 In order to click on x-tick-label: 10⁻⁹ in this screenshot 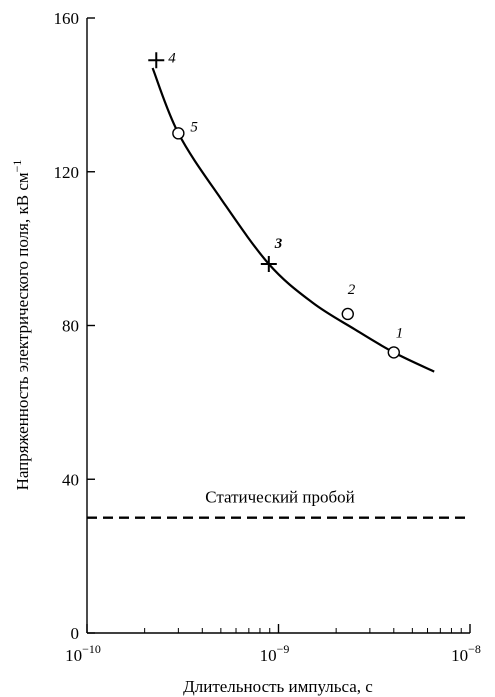, I will do `click(275, 653)`.